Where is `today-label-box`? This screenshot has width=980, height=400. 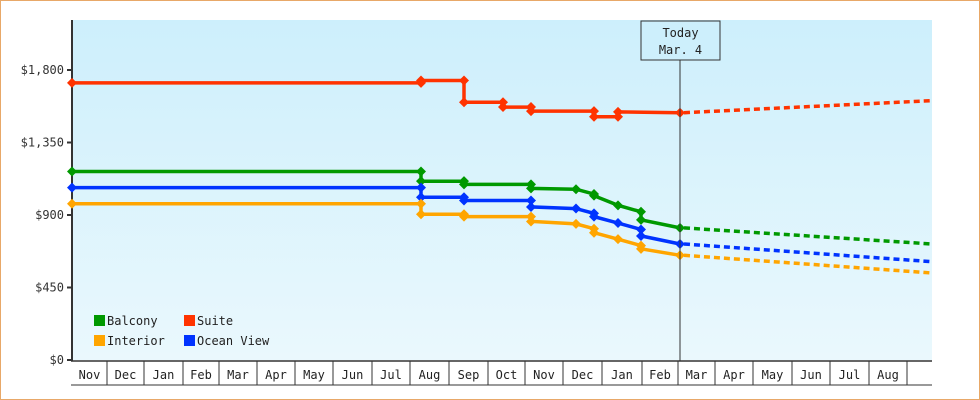 today-label-box is located at coordinates (680, 40).